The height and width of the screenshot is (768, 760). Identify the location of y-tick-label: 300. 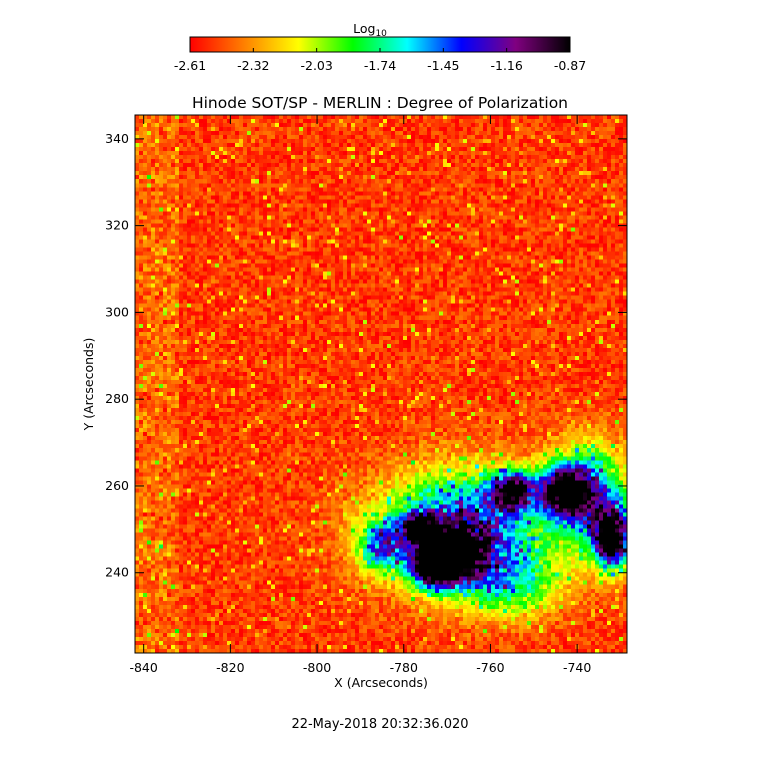
(117, 311).